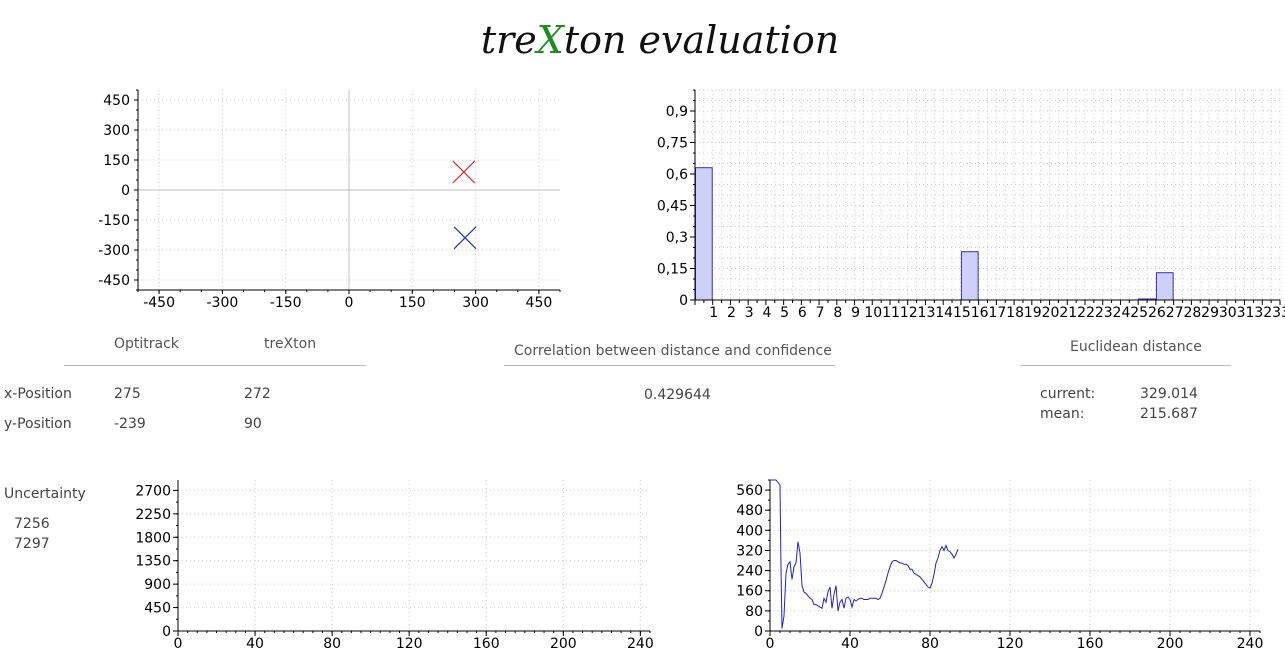  I want to click on y-tick-label: 1800, so click(153, 538).